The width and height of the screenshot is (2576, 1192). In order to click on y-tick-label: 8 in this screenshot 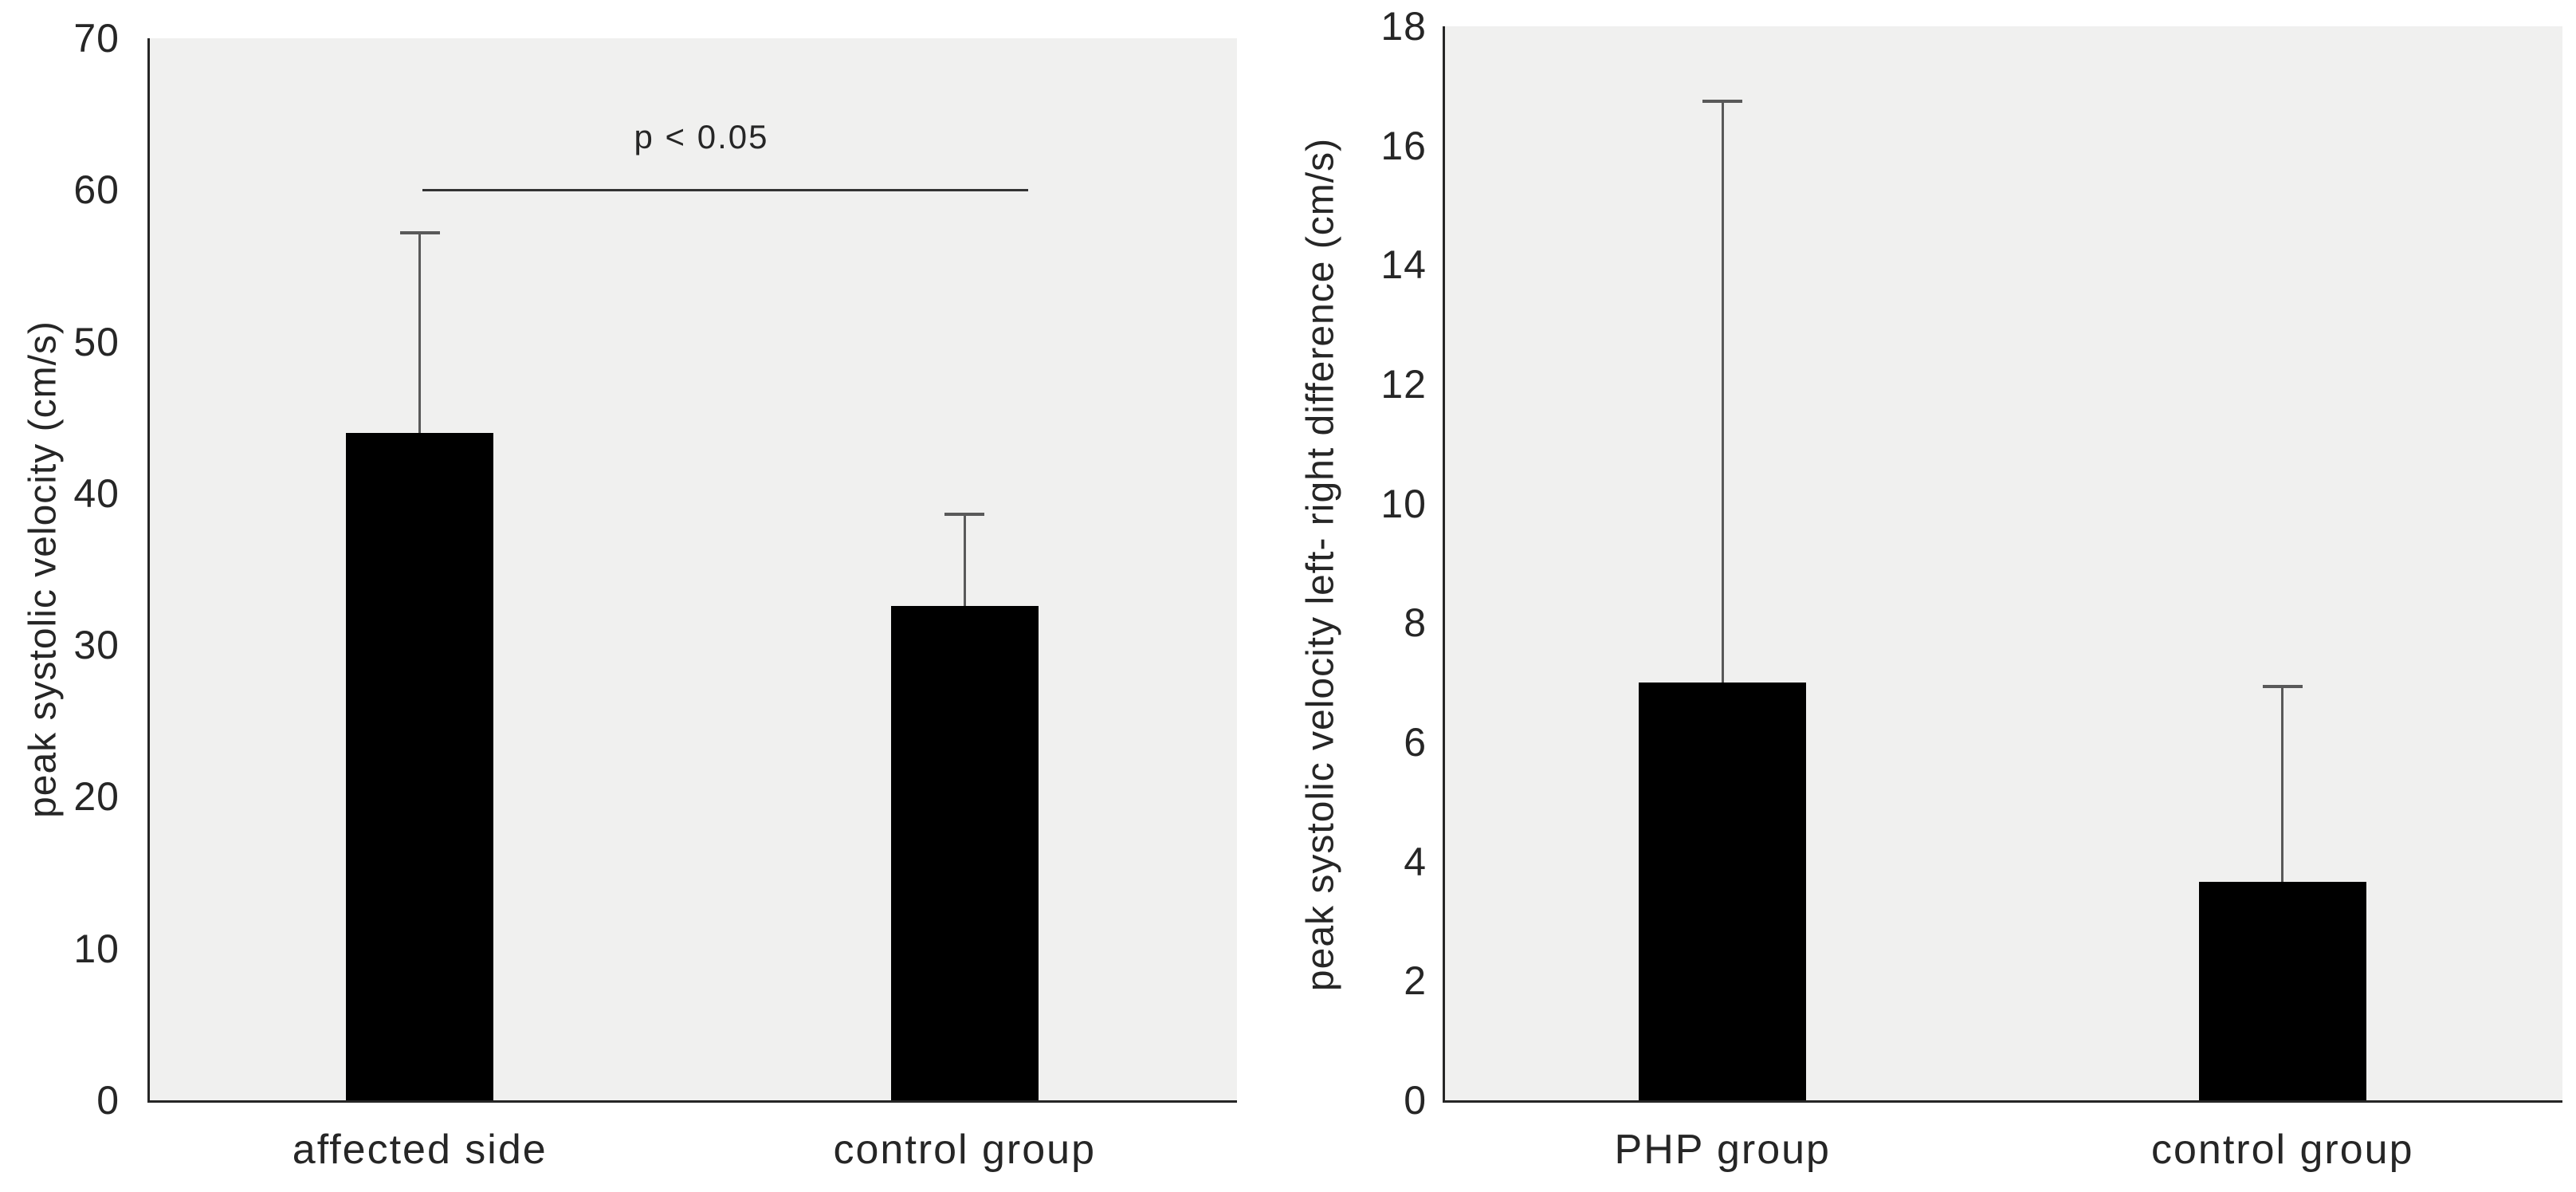, I will do `click(1415, 623)`.